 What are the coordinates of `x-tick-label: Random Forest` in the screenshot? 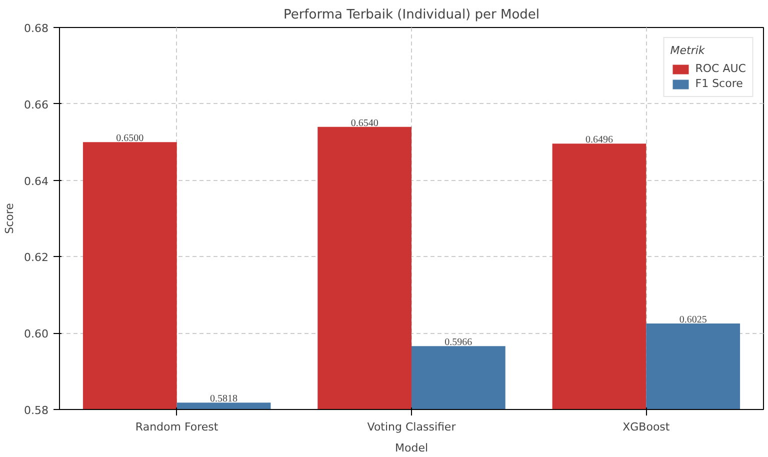 It's located at (177, 427).